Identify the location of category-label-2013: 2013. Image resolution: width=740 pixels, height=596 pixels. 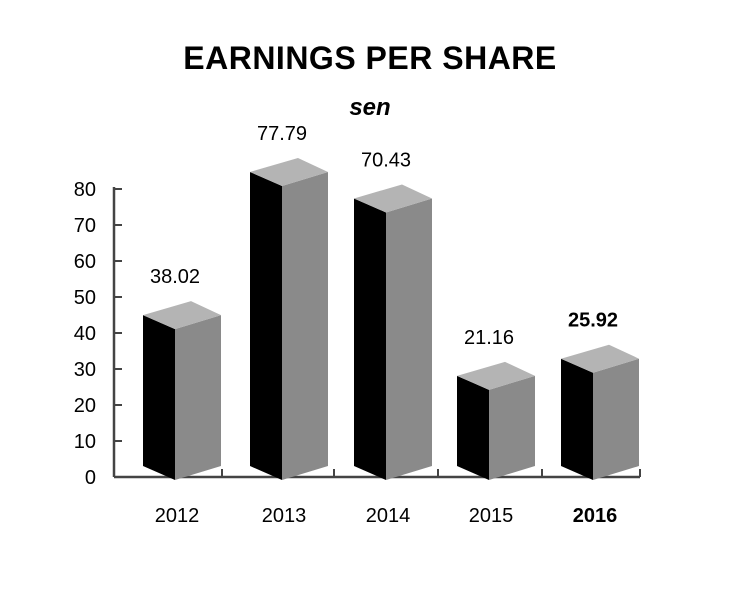
(284, 516).